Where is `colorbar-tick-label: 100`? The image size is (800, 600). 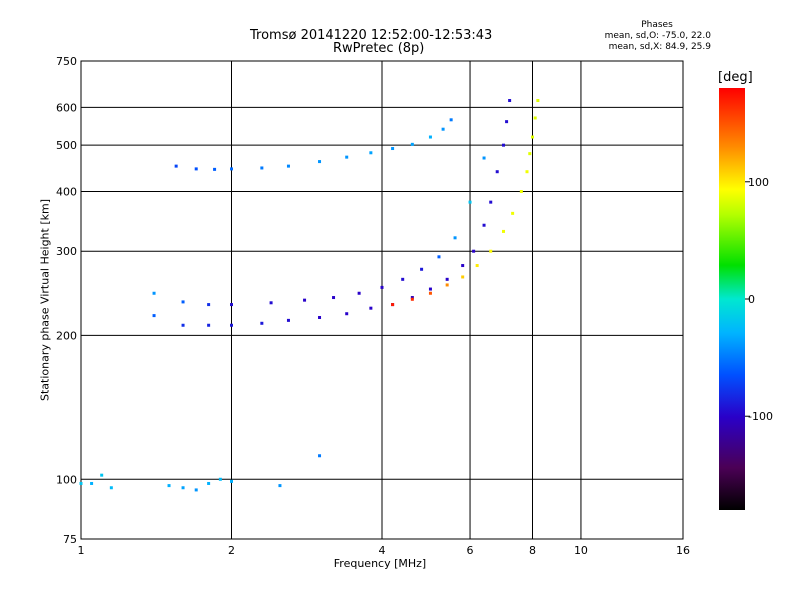 colorbar-tick-label: 100 is located at coordinates (758, 182).